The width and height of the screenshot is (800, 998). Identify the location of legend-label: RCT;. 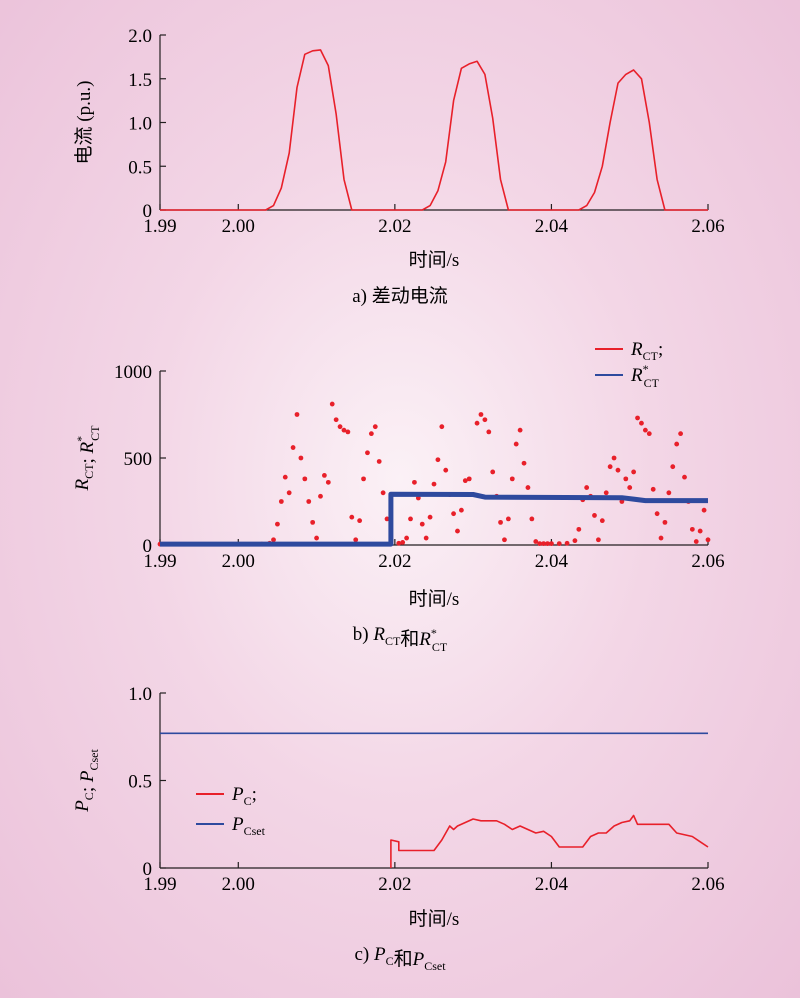
(646, 351).